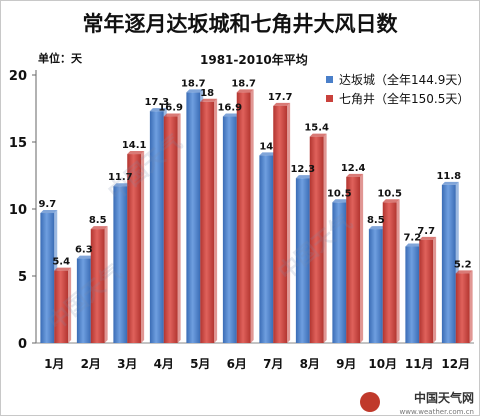 Image resolution: width=480 pixels, height=416 pixels. Describe the element at coordinates (382, 364) in the screenshot. I see `x-tick-label: 10月` at that location.